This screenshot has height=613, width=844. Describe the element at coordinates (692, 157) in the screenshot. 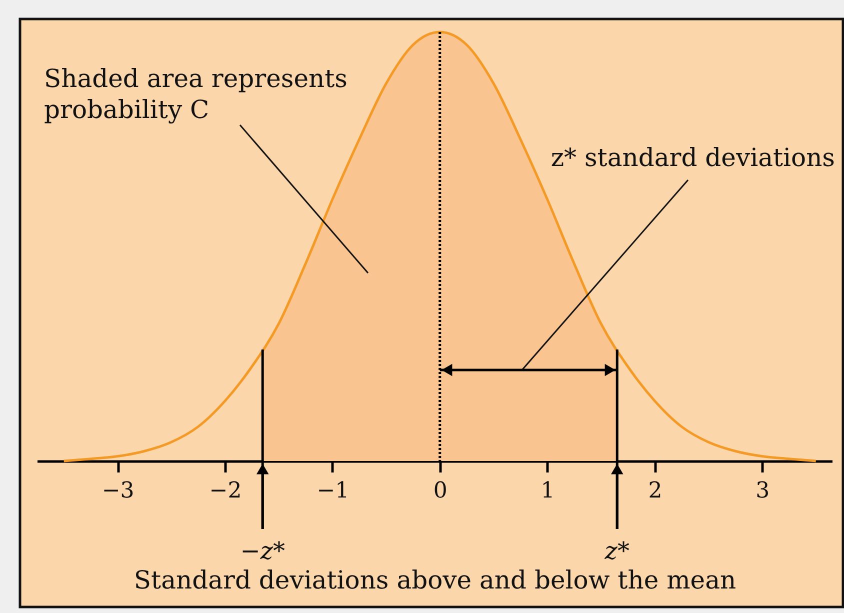

I see `annotation: z* standard deviations` at that location.